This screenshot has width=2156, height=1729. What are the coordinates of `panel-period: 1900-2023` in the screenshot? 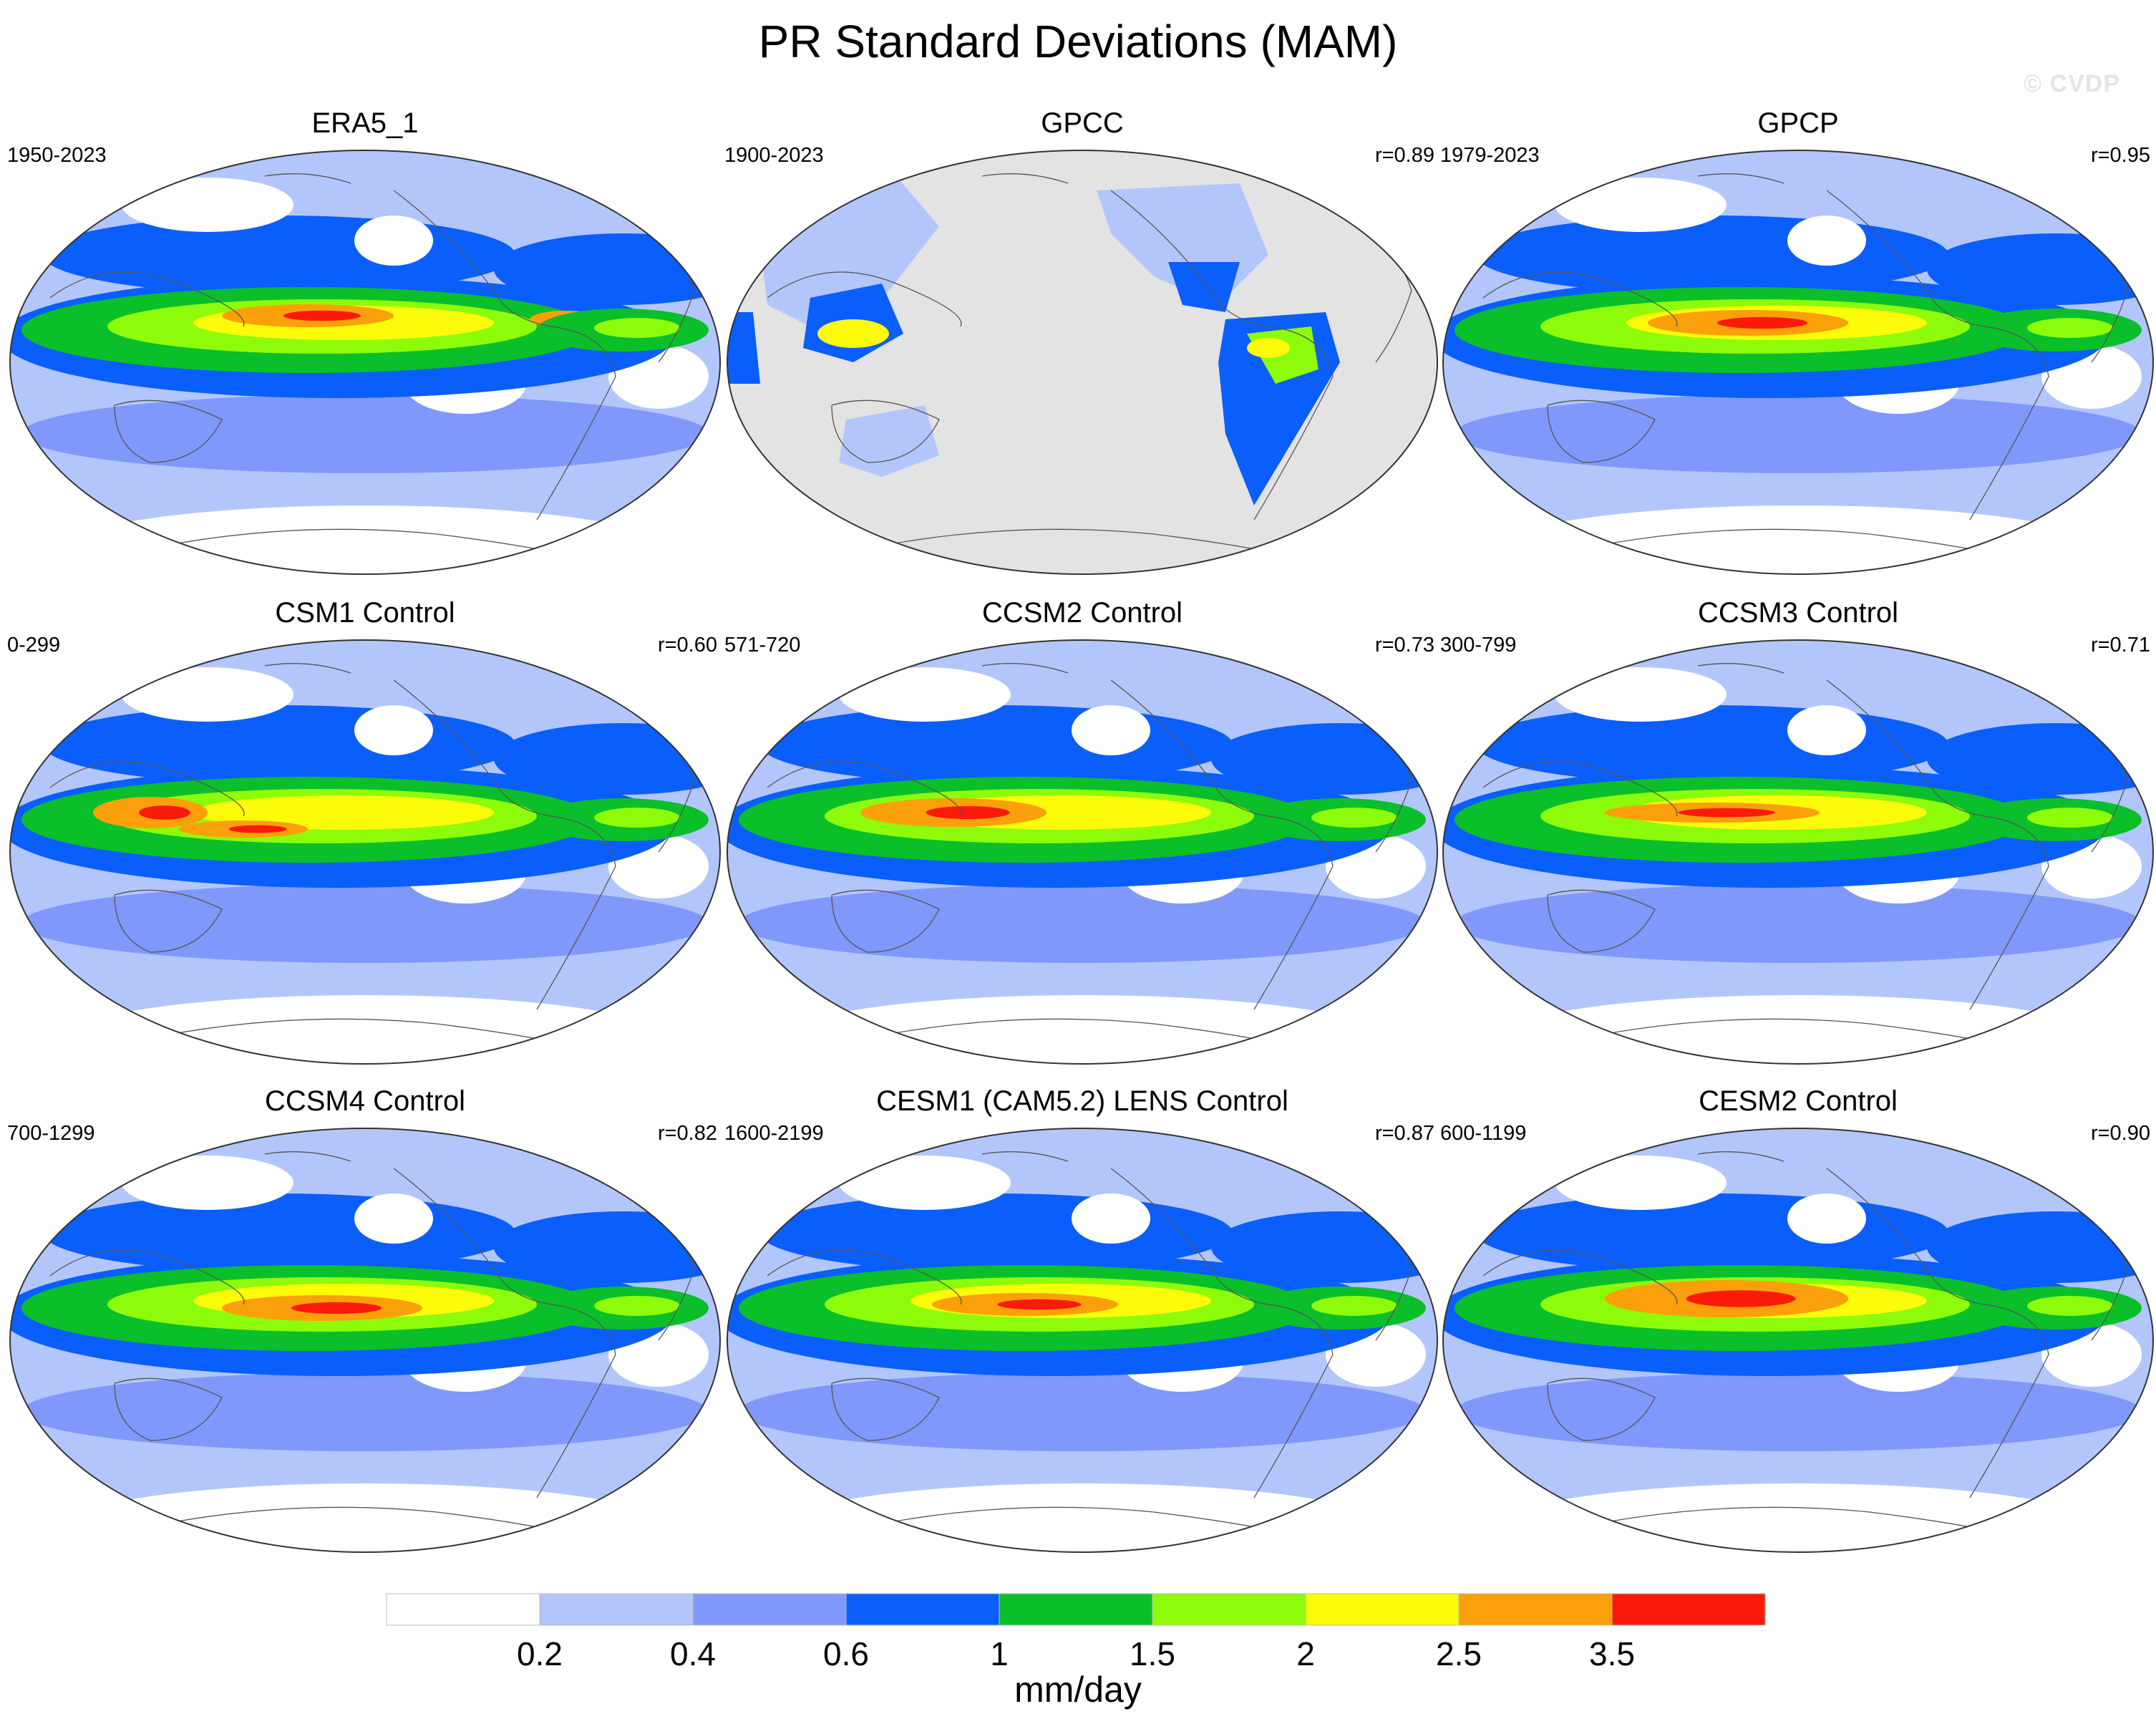 It's located at (774, 155).